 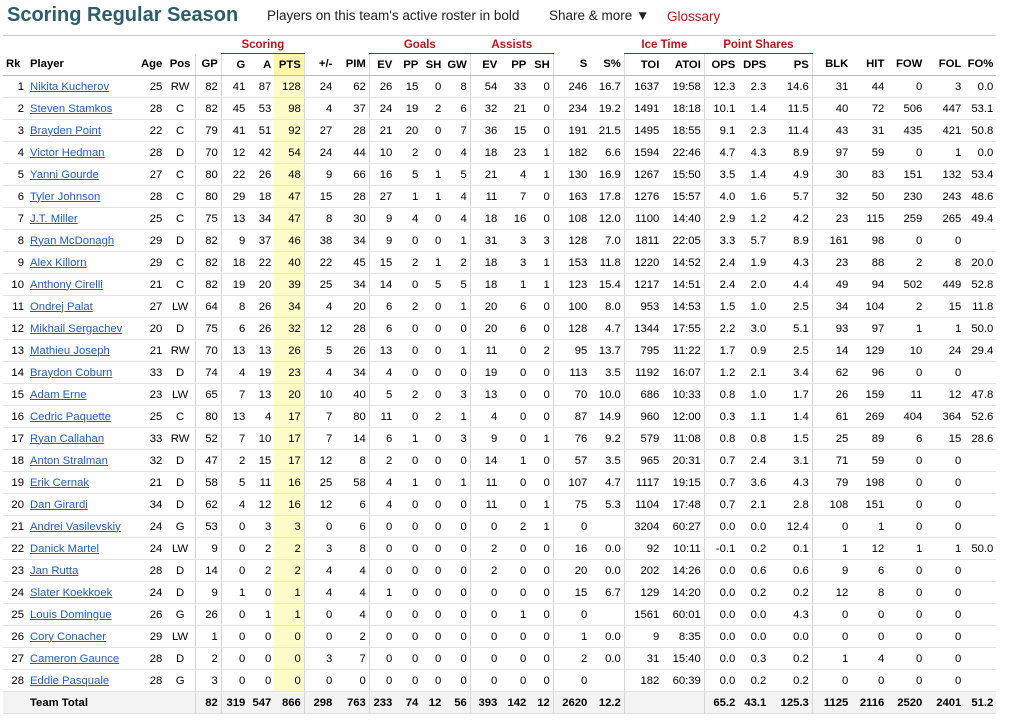 I want to click on player-link: Victor Hedman, so click(x=67, y=152).